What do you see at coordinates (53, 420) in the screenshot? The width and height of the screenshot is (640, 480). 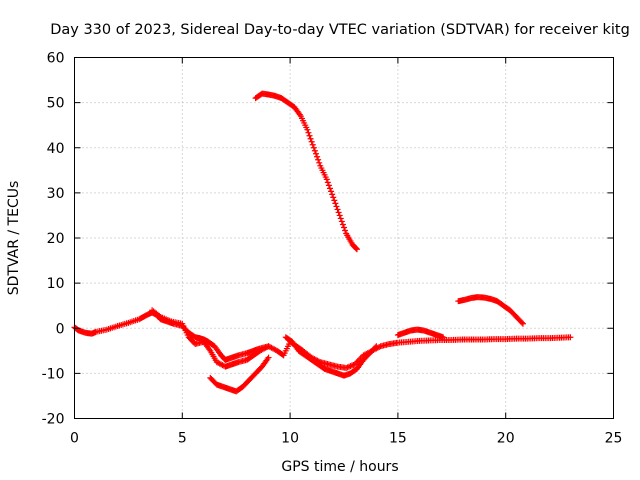 I see `y-tick-label: -20` at bounding box center [53, 420].